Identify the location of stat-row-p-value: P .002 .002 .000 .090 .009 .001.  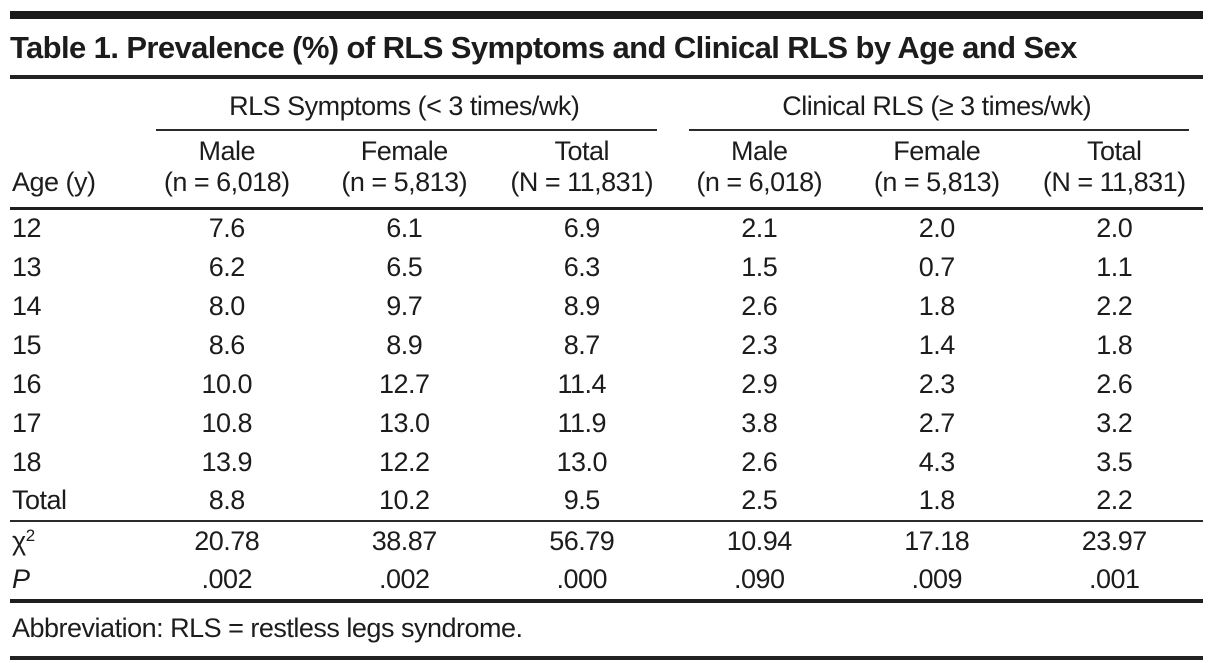
(606, 581).